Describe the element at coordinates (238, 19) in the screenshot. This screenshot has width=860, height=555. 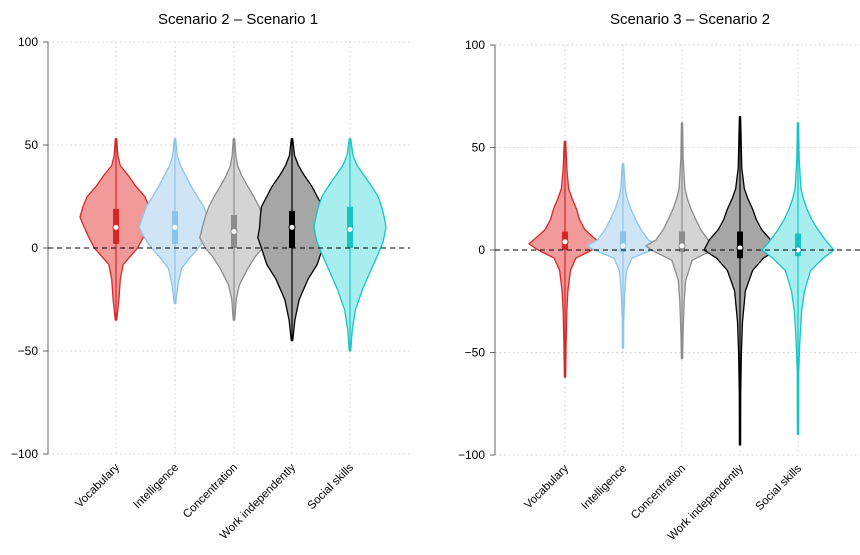
I see `chart-title: Scenario 2 – Scenario 1` at that location.